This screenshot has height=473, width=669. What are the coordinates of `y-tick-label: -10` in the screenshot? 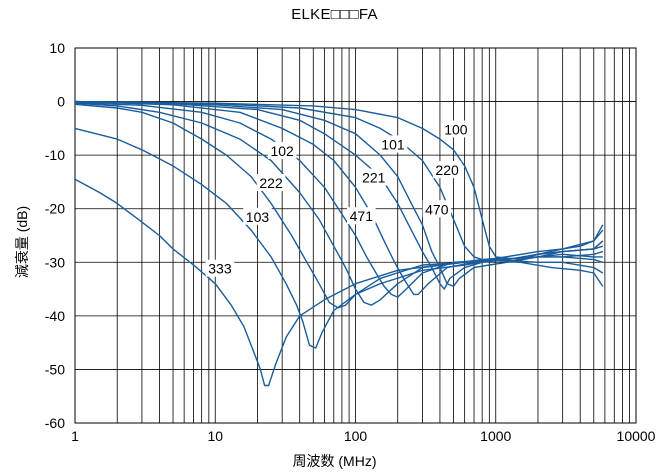 It's located at (55, 155).